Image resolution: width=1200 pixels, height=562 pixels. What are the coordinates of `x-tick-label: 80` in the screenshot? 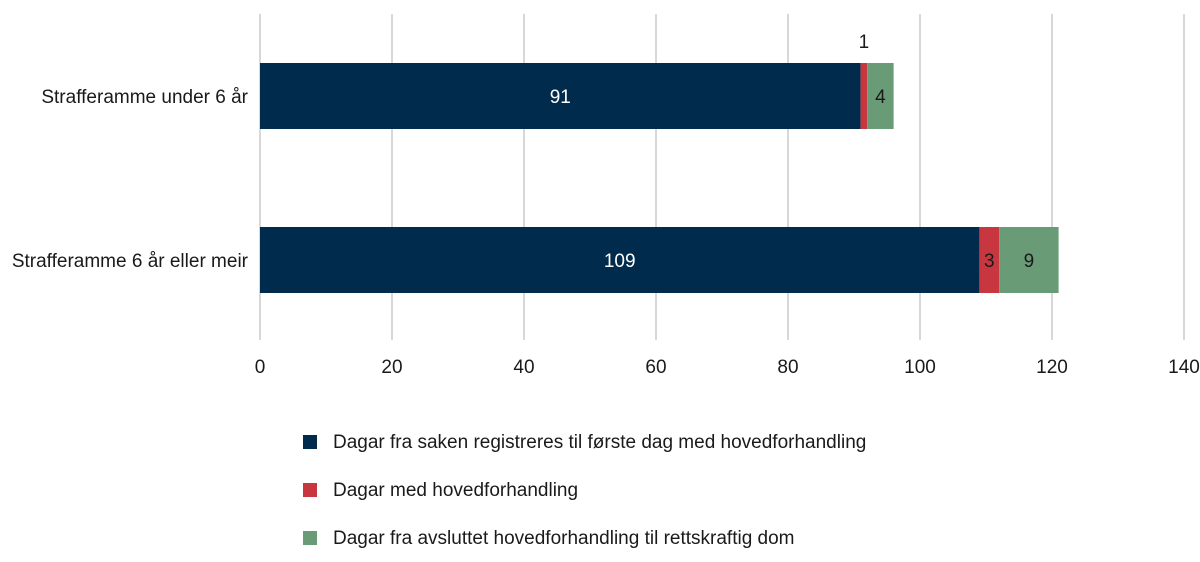 It's located at (787, 367).